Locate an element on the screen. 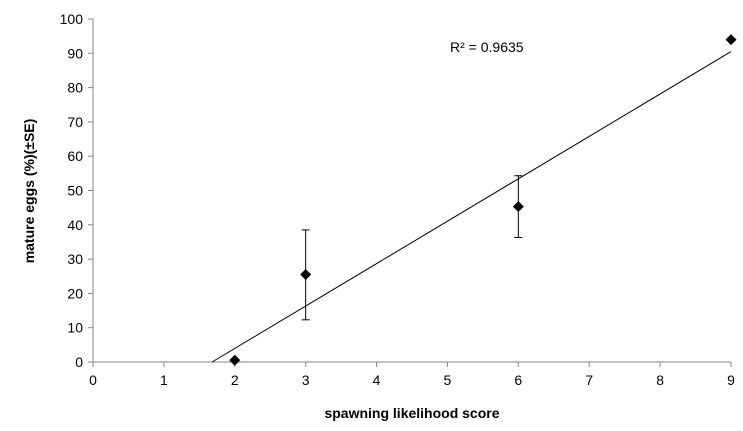  y-tick-label: 40 is located at coordinates (75, 225).